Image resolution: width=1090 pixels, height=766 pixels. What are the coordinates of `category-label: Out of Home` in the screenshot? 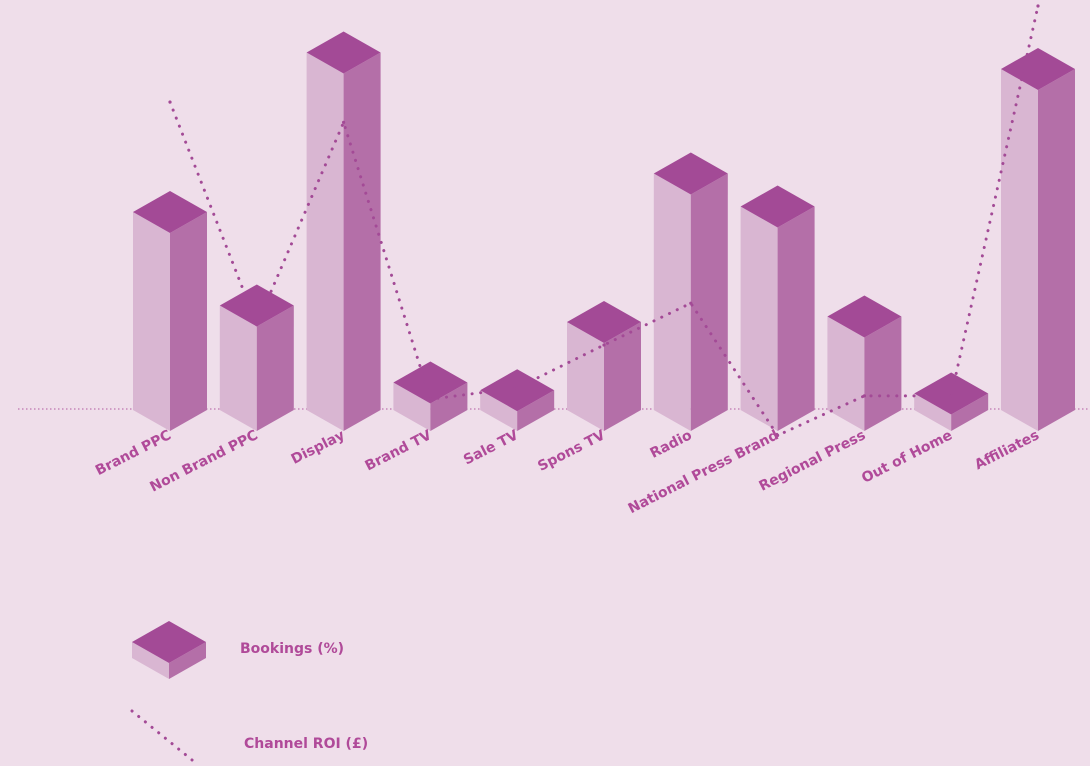 It's located at (907, 456).